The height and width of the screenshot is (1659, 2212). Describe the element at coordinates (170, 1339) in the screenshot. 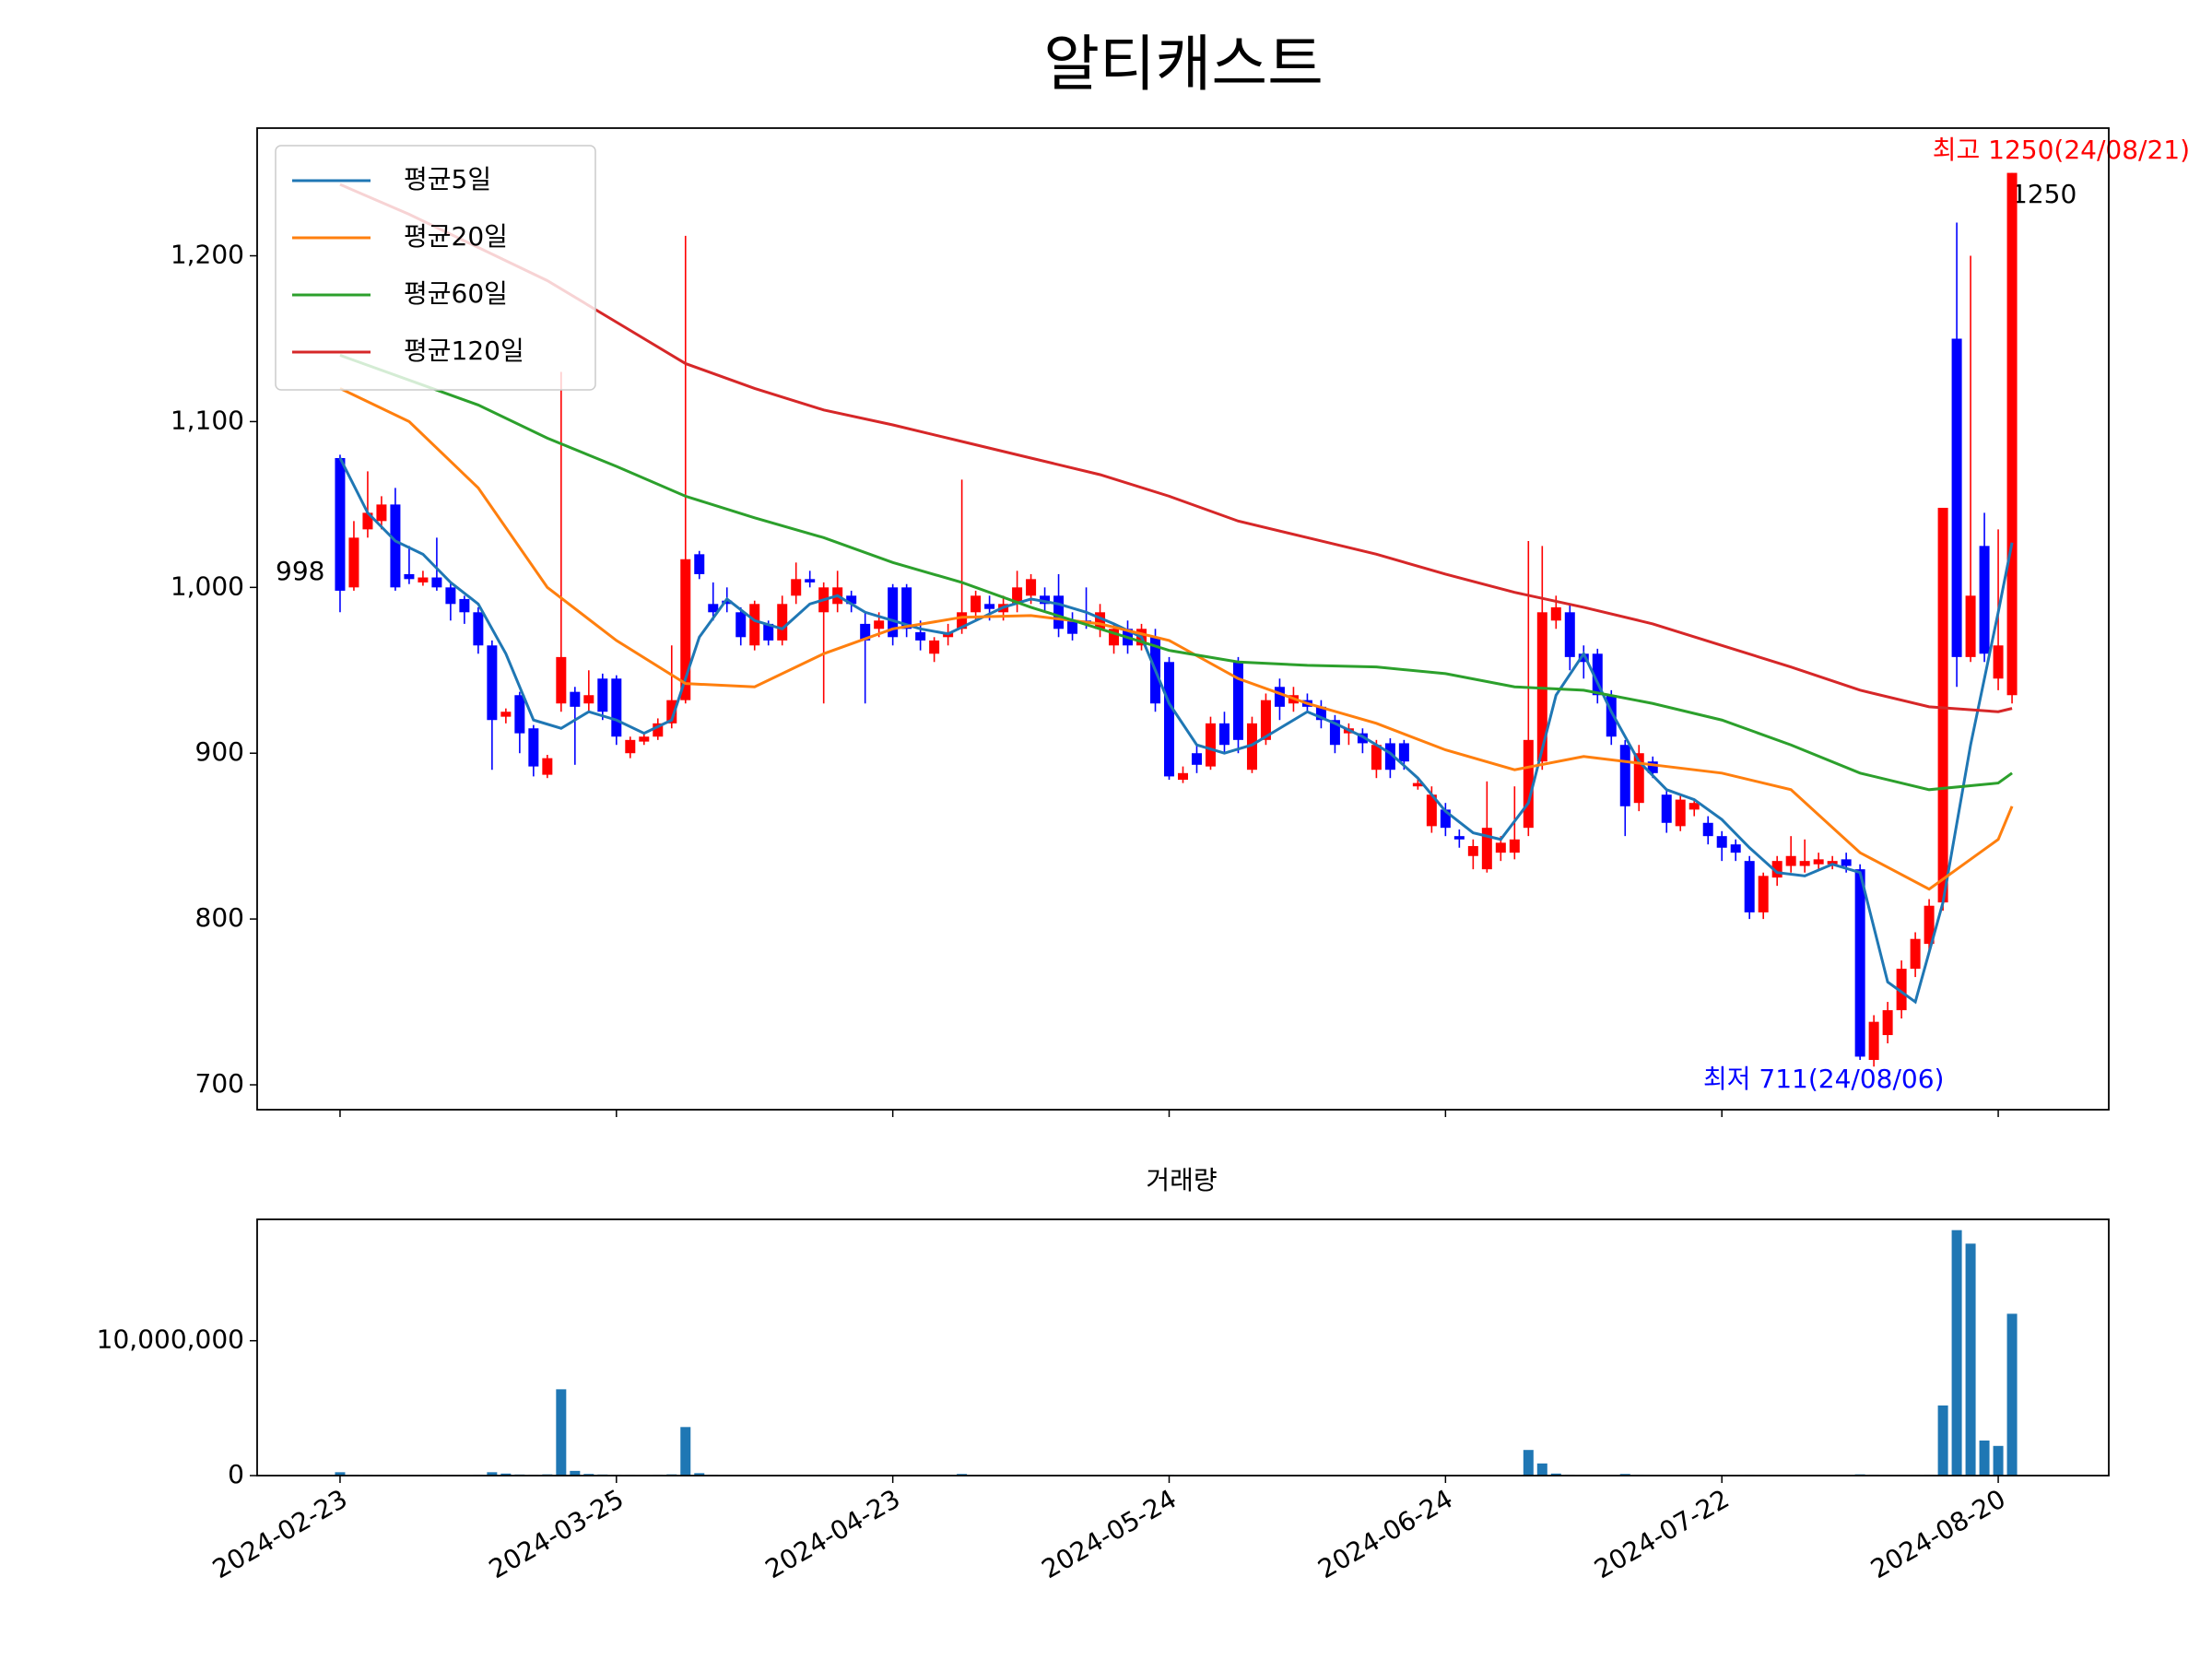

I see `volume-y-tick-label: 10,000,000` at that location.